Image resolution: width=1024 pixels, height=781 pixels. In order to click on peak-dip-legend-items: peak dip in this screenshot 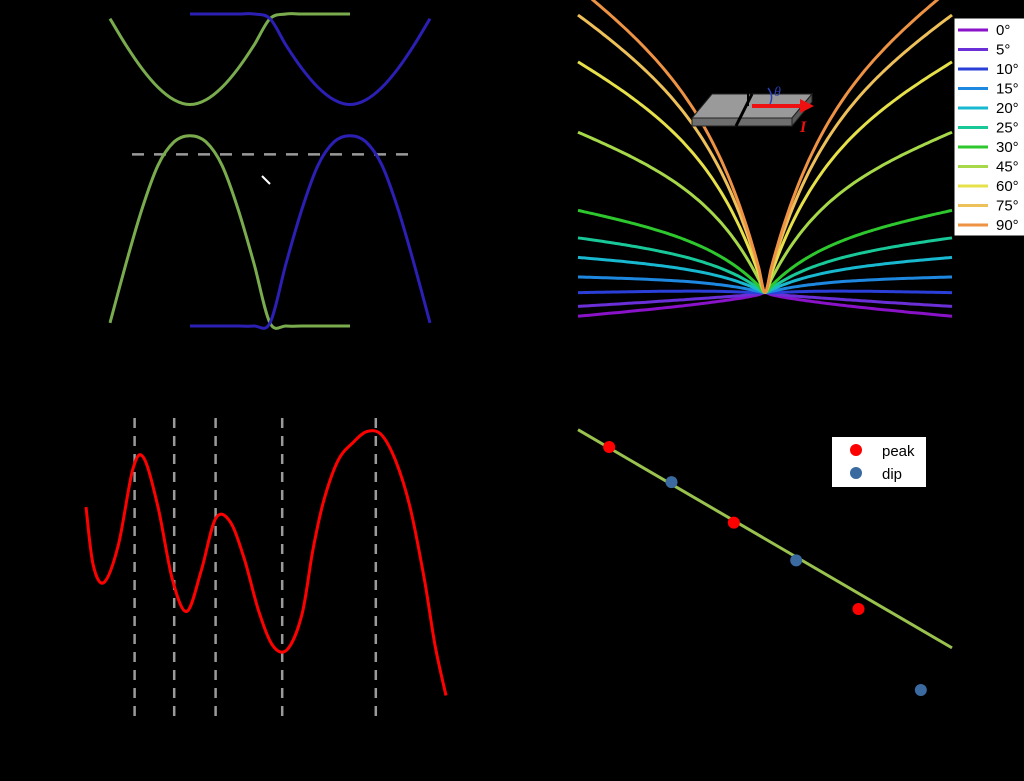, I will do `click(882, 463)`.